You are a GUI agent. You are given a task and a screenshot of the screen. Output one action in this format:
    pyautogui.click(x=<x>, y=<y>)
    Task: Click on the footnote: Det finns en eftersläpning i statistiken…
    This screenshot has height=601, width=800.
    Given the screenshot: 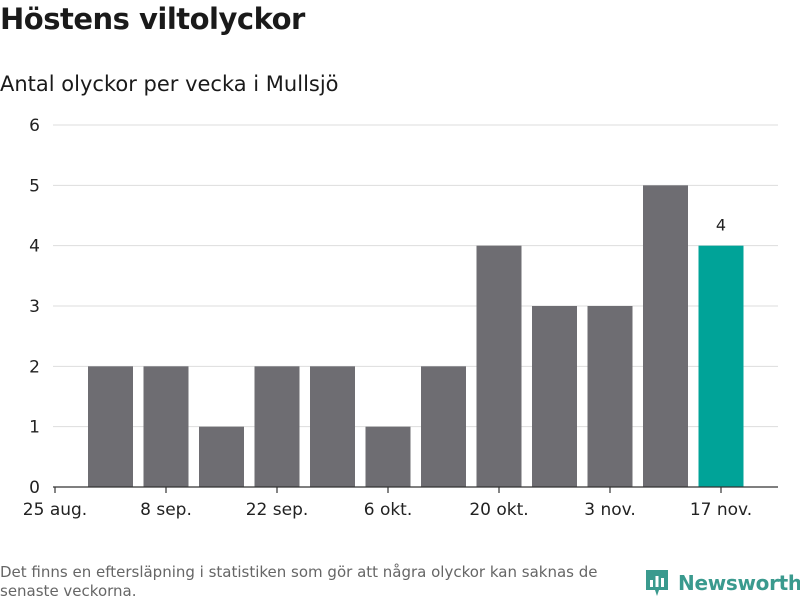 What is the action you would take?
    pyautogui.click(x=299, y=581)
    